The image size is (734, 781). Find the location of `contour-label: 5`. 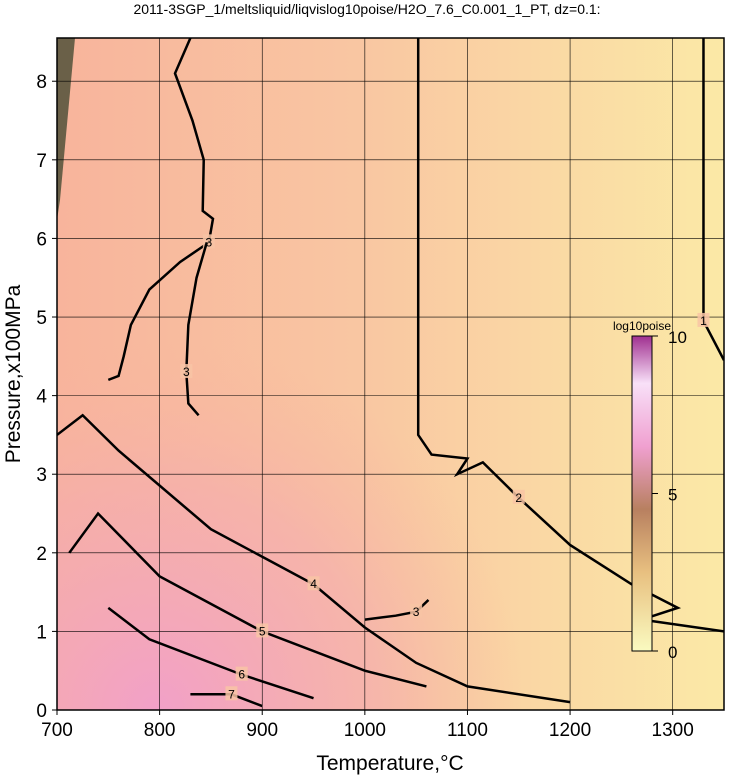

contour-label: 5 is located at coordinates (262, 631).